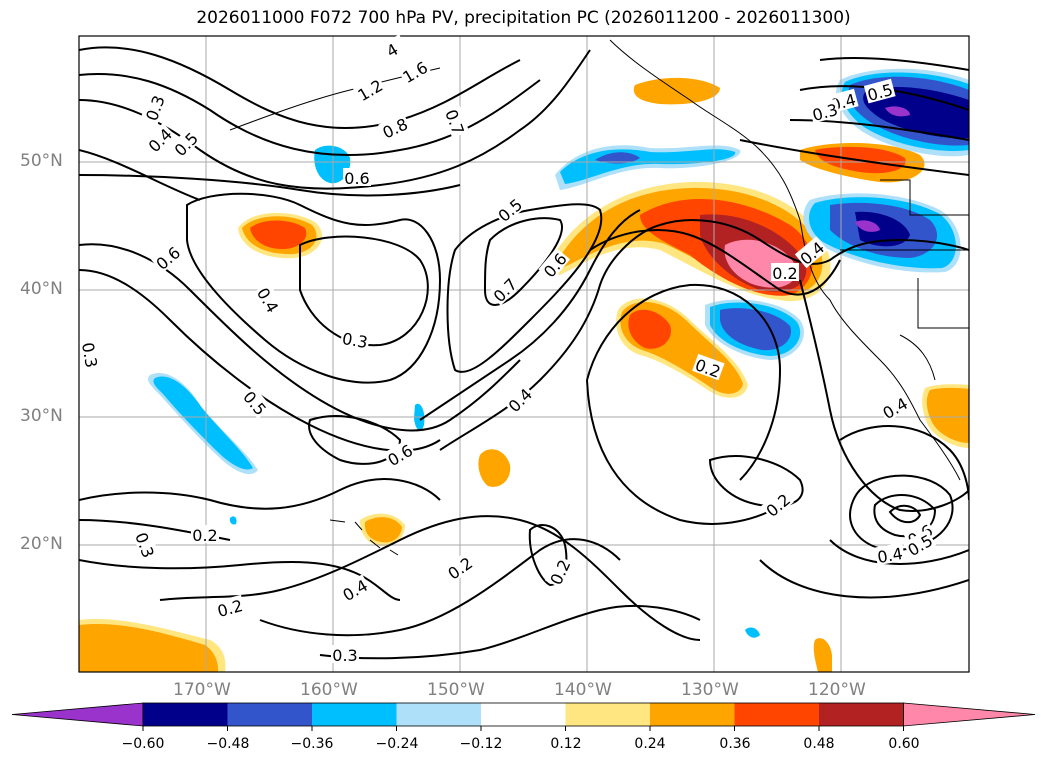 The height and width of the screenshot is (765, 1047). What do you see at coordinates (710, 690) in the screenshot?
I see `lon-label: 130°W` at bounding box center [710, 690].